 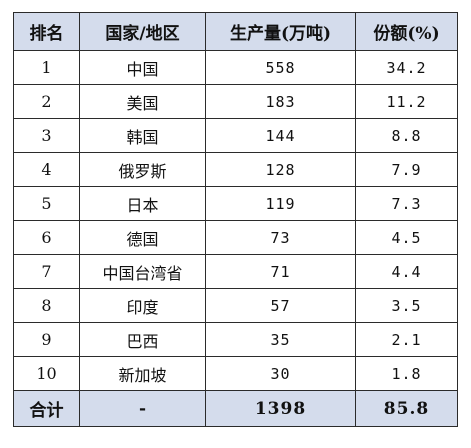 What do you see at coordinates (142, 135) in the screenshot?
I see `region-cell: 韩国` at bounding box center [142, 135].